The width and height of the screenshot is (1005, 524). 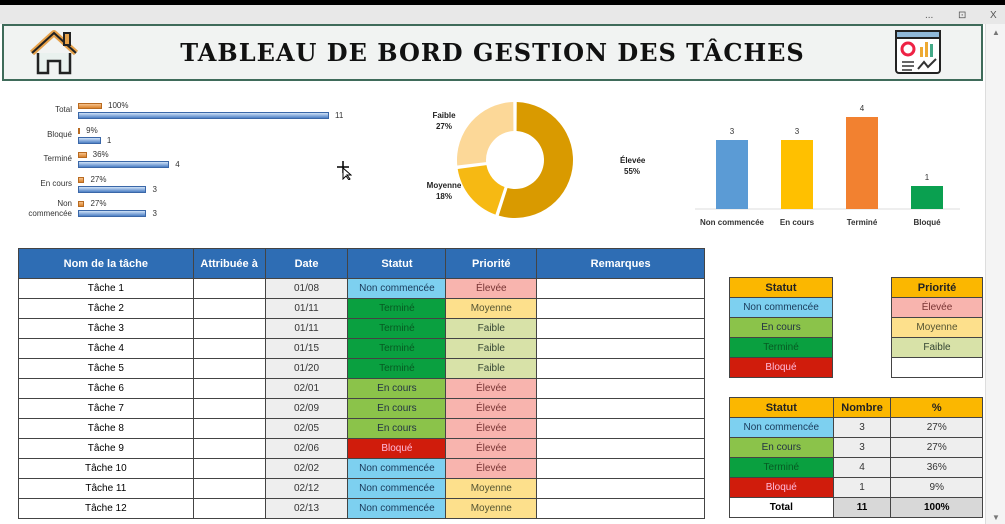 What do you see at coordinates (993, 15) in the screenshot?
I see `close-button: X` at bounding box center [993, 15].